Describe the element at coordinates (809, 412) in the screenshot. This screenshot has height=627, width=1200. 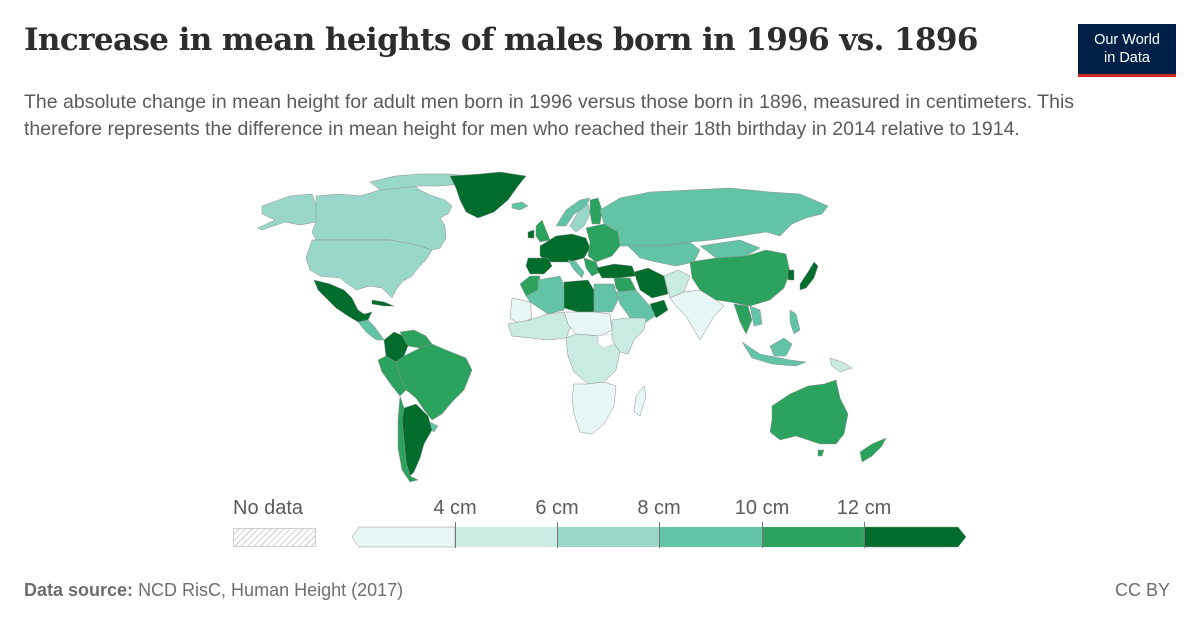
I see `region-australia` at that location.